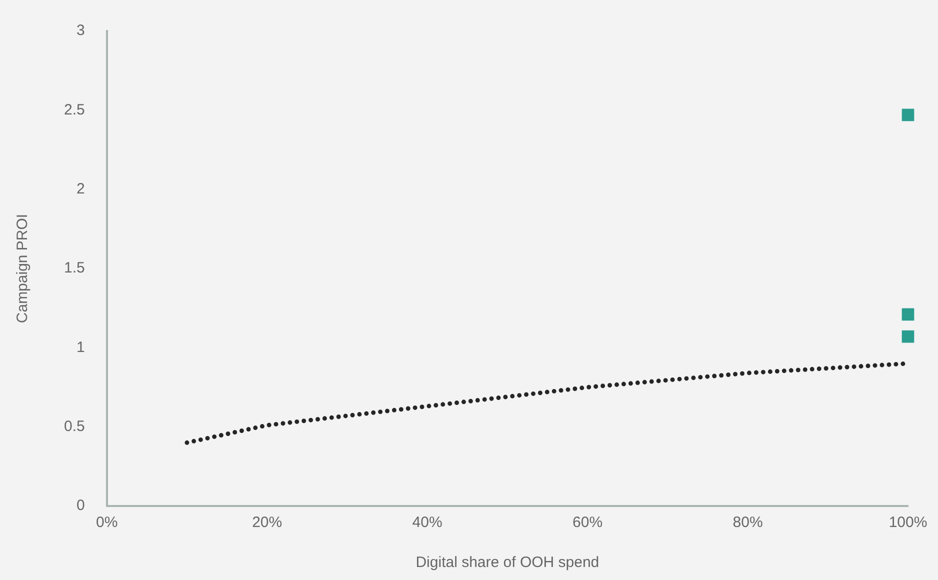 The width and height of the screenshot is (938, 580). Describe the element at coordinates (80, 31) in the screenshot. I see `y-tick-label: 3` at that location.